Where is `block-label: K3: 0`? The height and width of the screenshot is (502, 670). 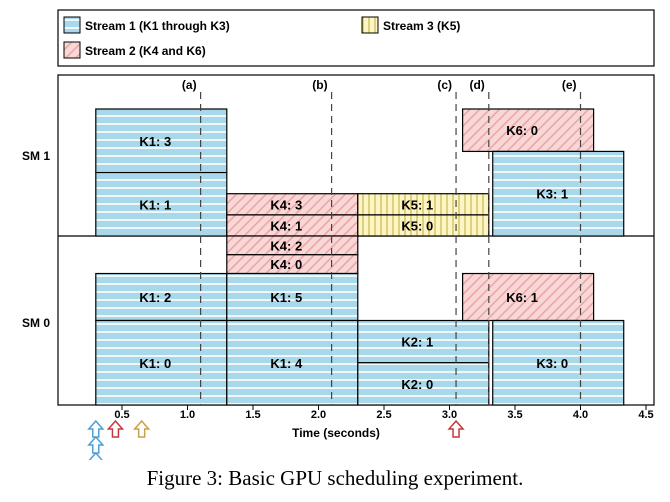 block-label: K3: 0 is located at coordinates (552, 363).